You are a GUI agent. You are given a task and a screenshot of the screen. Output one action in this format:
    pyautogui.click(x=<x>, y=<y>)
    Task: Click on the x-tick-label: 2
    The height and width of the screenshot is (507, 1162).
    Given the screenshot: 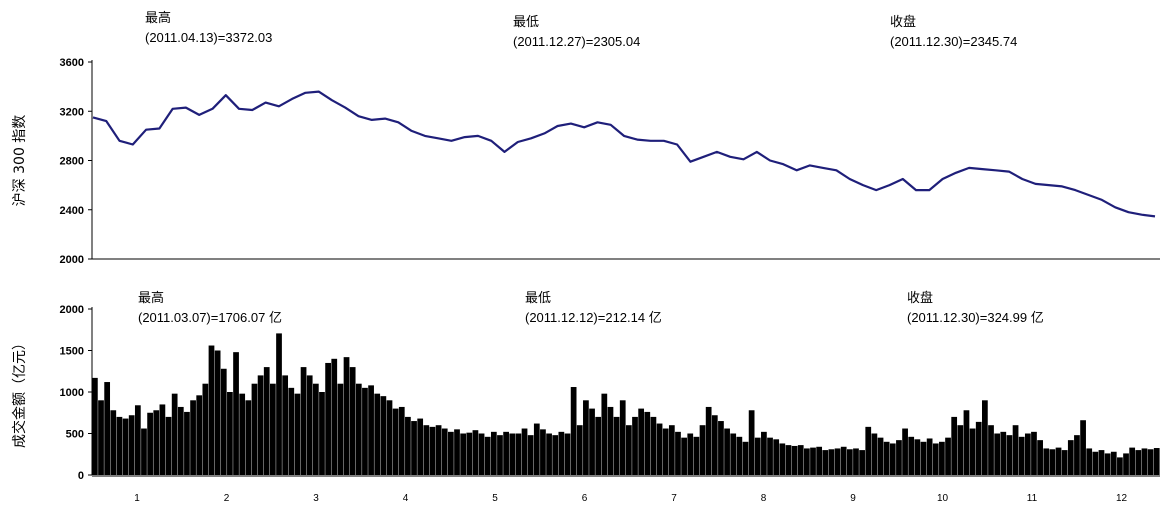 What is the action you would take?
    pyautogui.click(x=227, y=498)
    